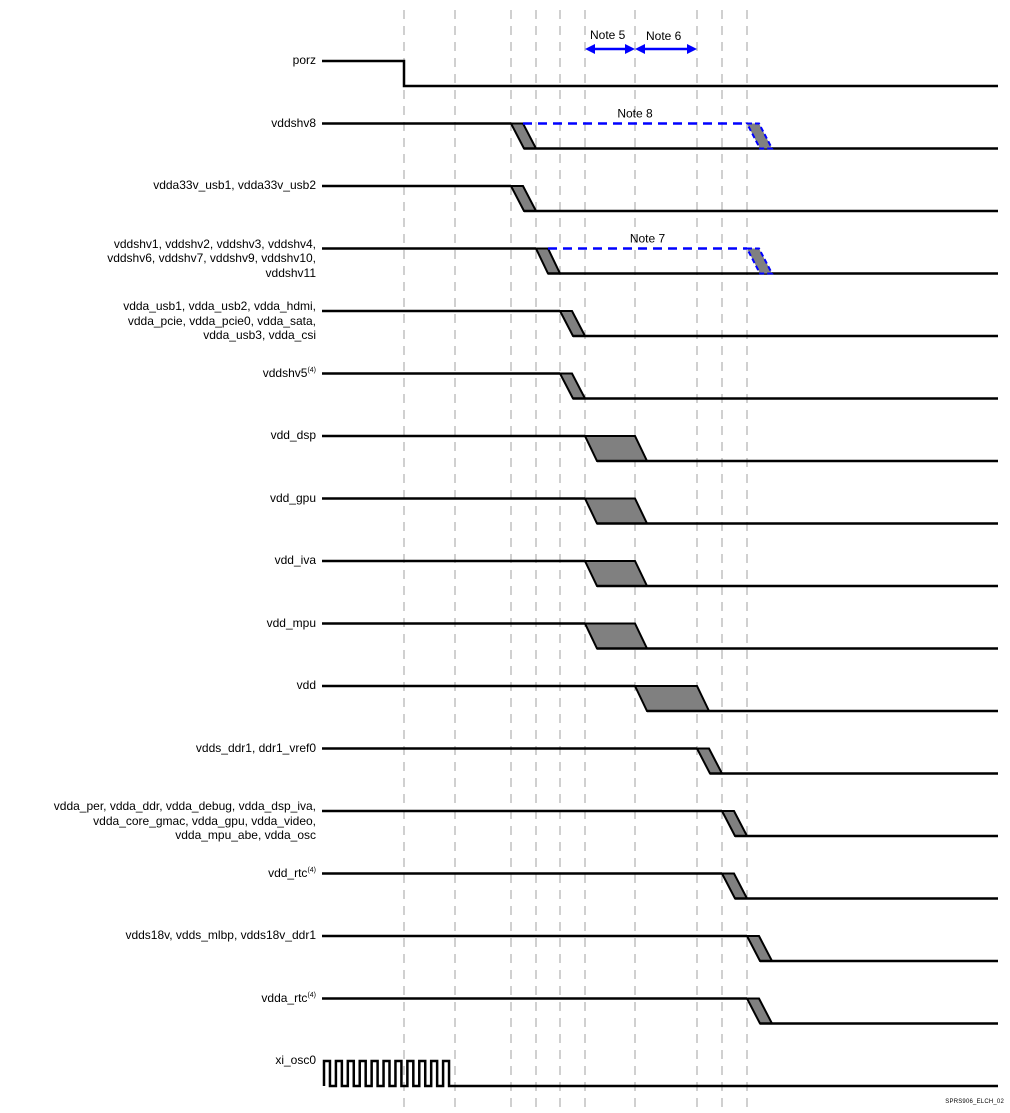 This screenshot has height=1113, width=1010. I want to click on signal-label-line: vdda33v_usb1, vdda33v_usb2, so click(234, 185).